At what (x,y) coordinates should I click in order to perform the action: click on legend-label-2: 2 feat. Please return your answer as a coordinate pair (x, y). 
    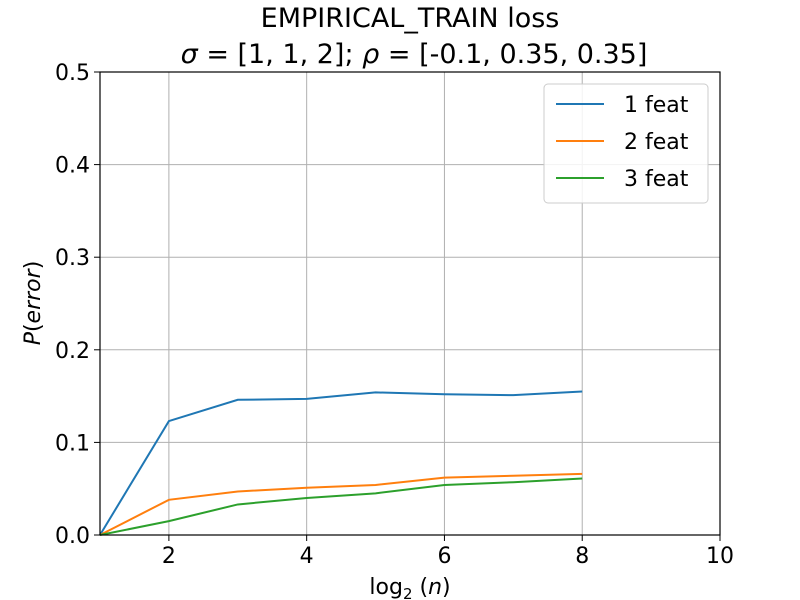
    Looking at the image, I should click on (656, 142).